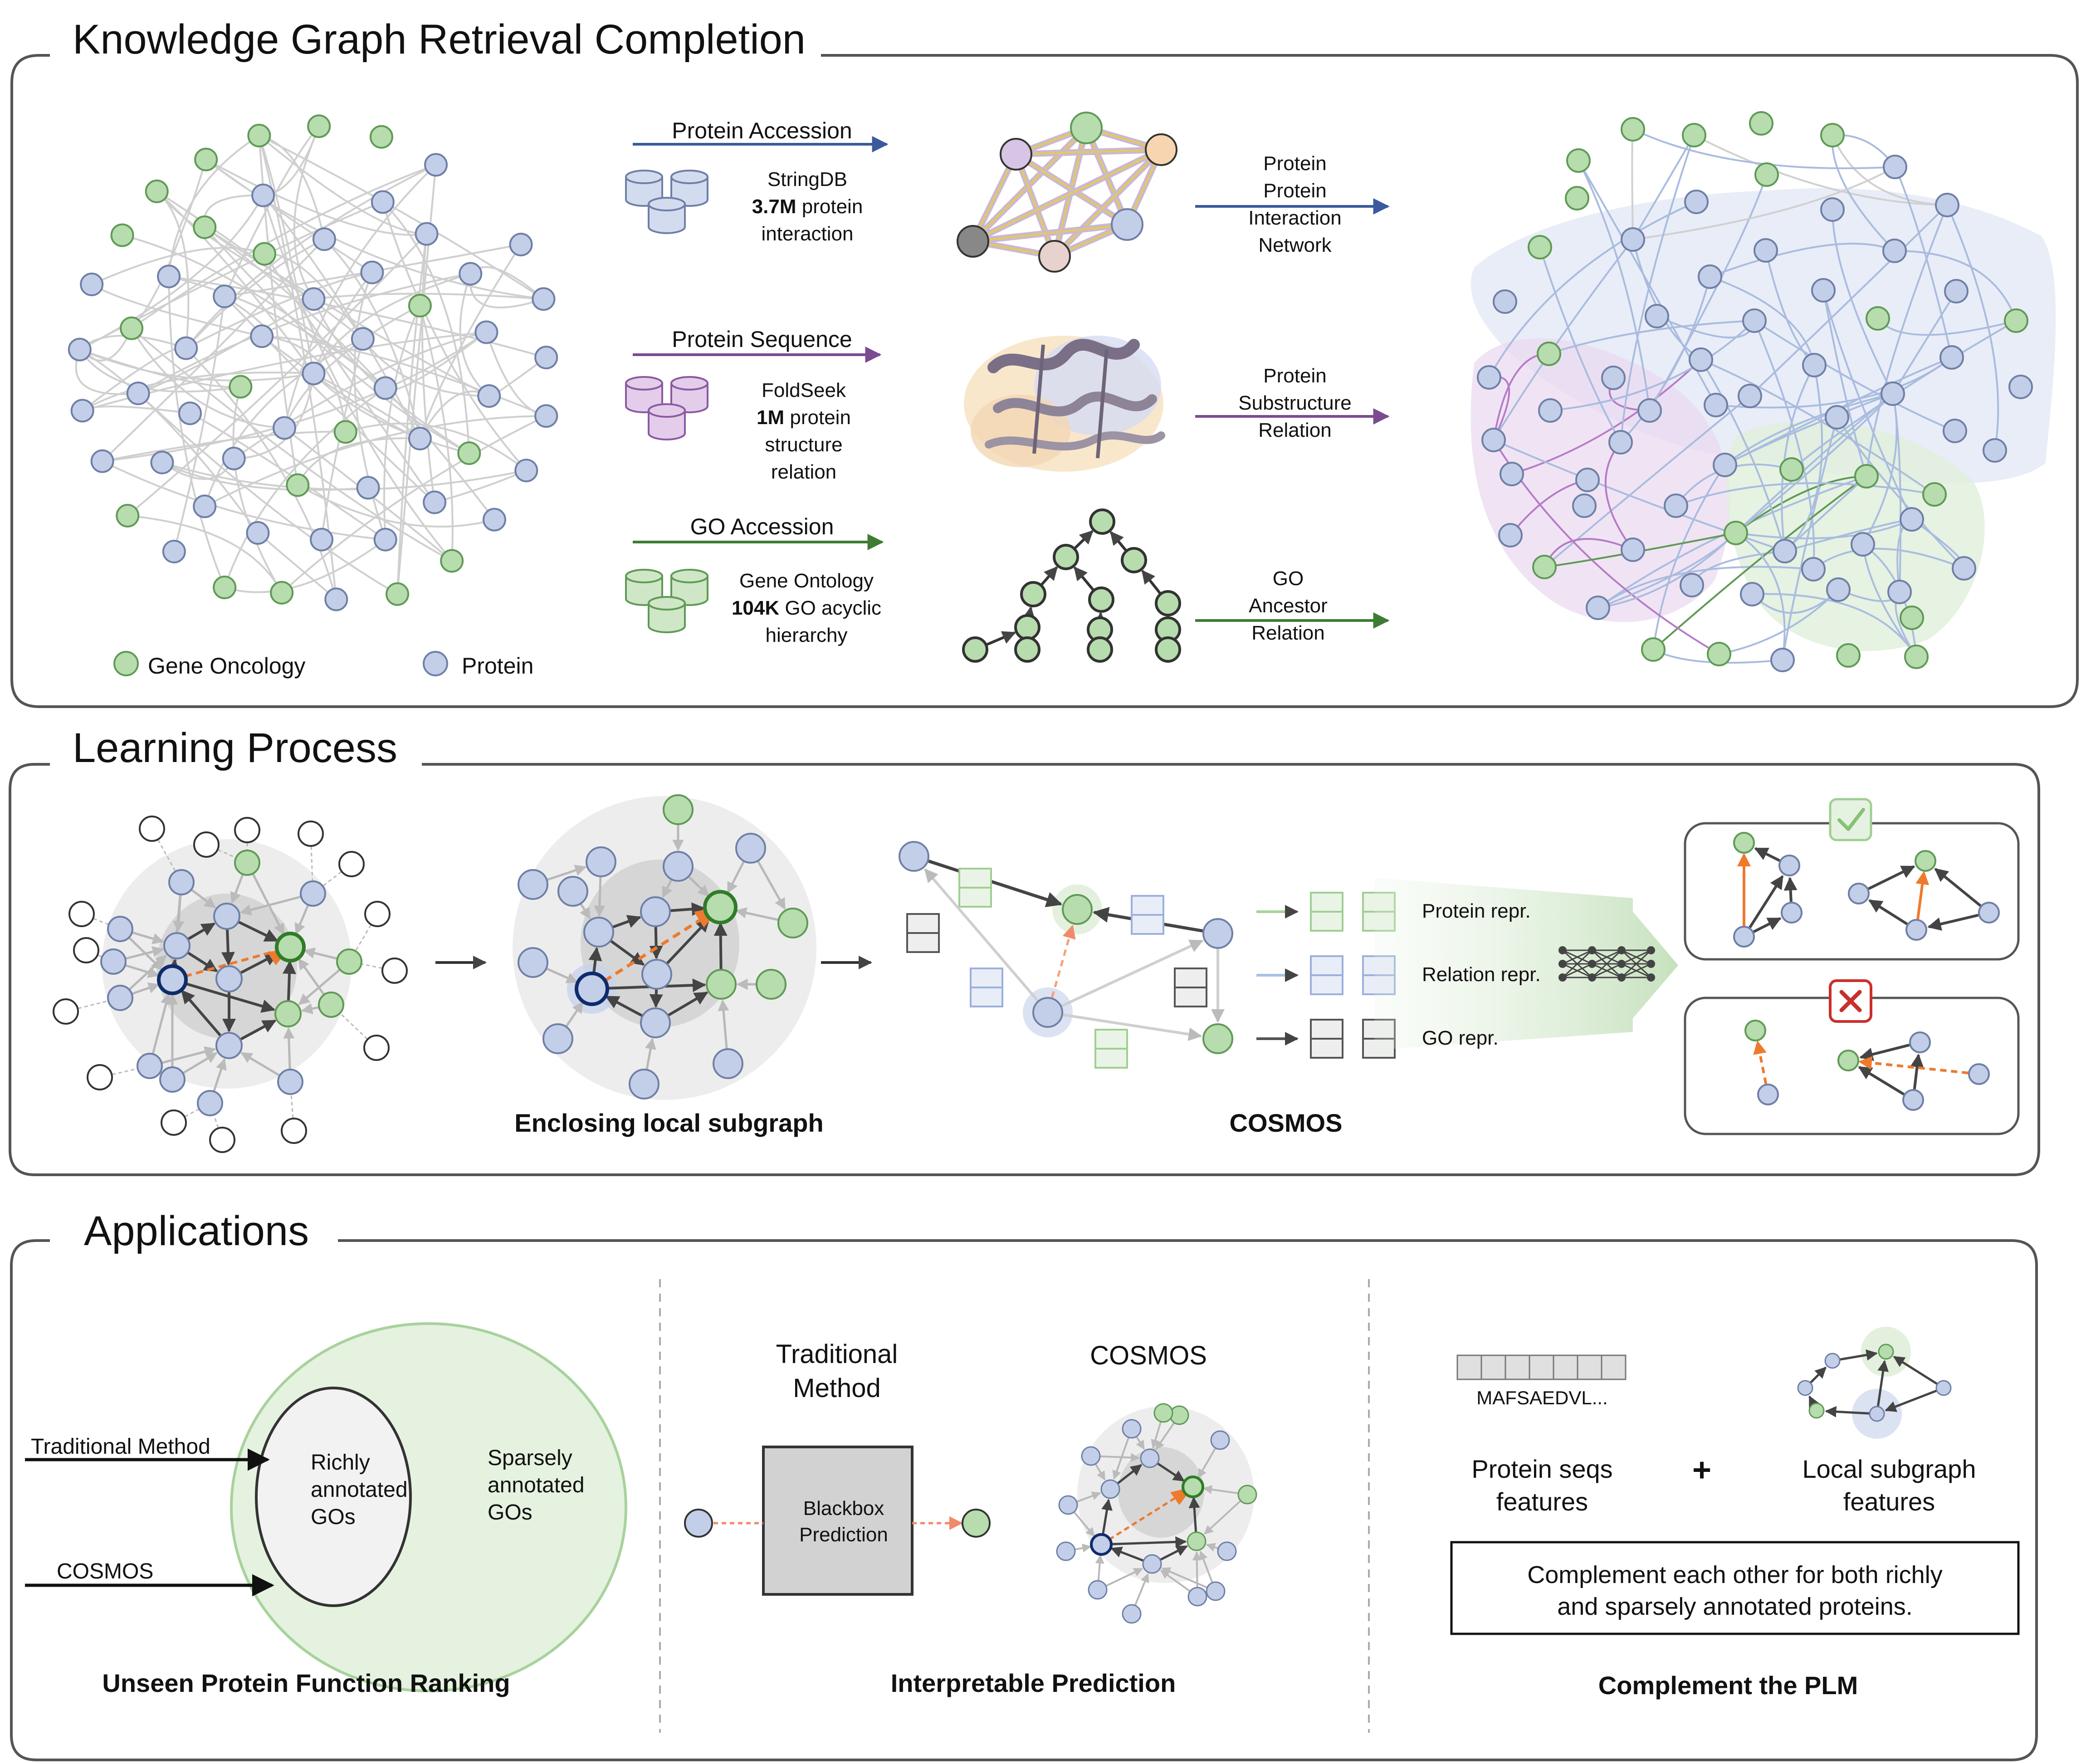 The width and height of the screenshot is (2081, 1764). I want to click on far-edge, so click(100, 956).